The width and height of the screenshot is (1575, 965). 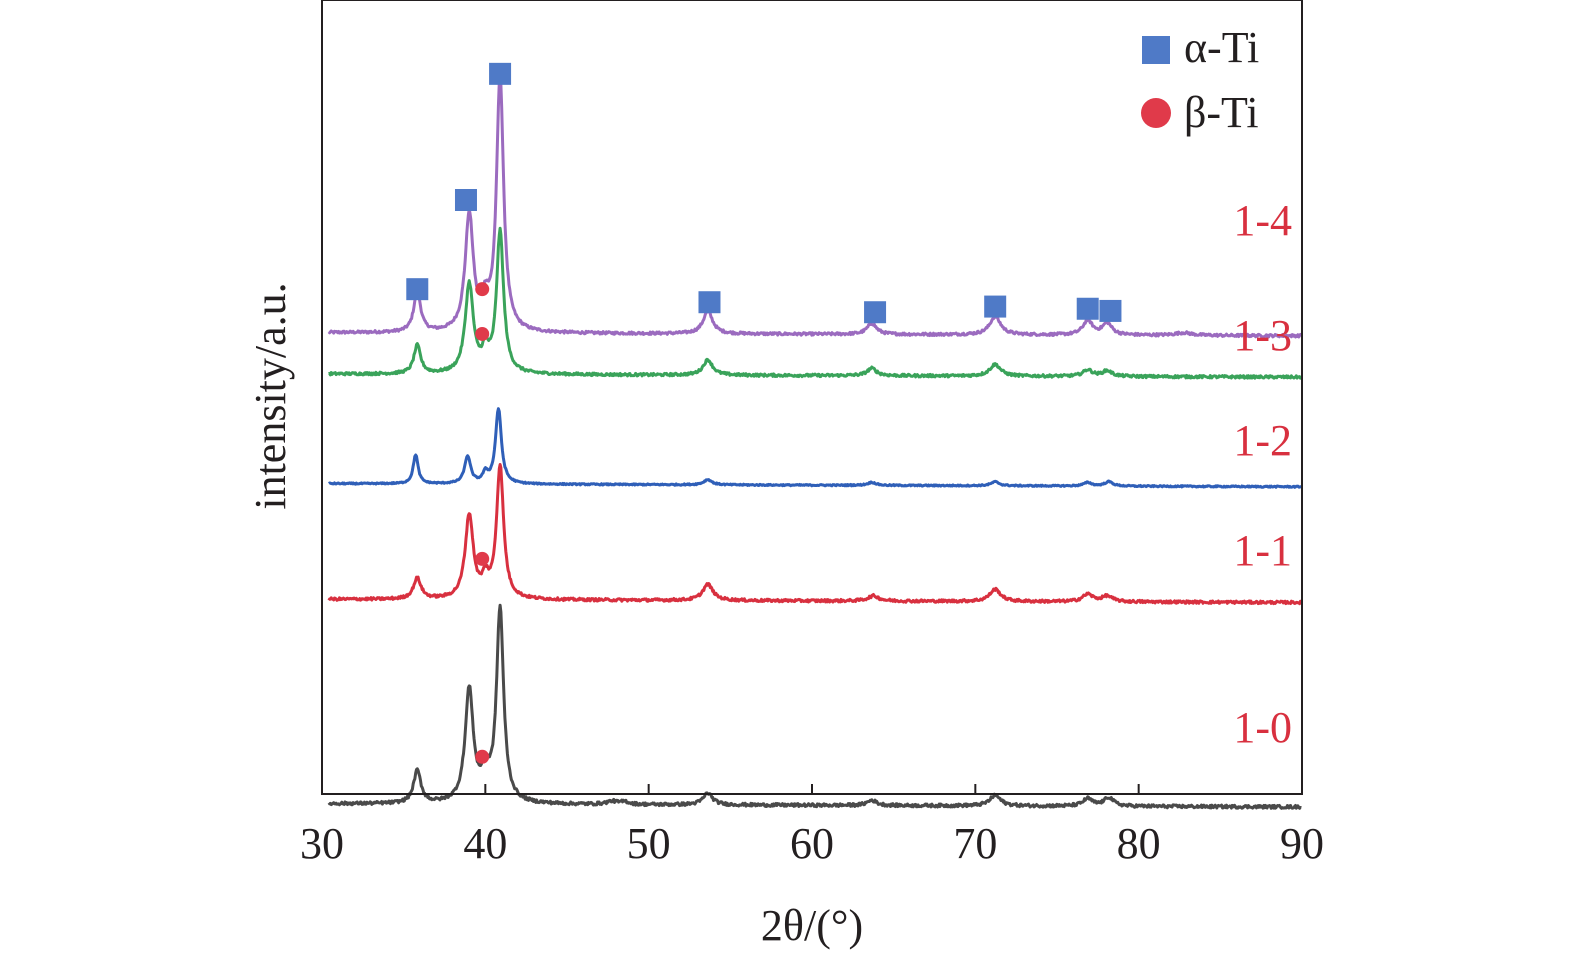 What do you see at coordinates (1221, 112) in the screenshot?
I see `legend-beta-label: β-Ti` at bounding box center [1221, 112].